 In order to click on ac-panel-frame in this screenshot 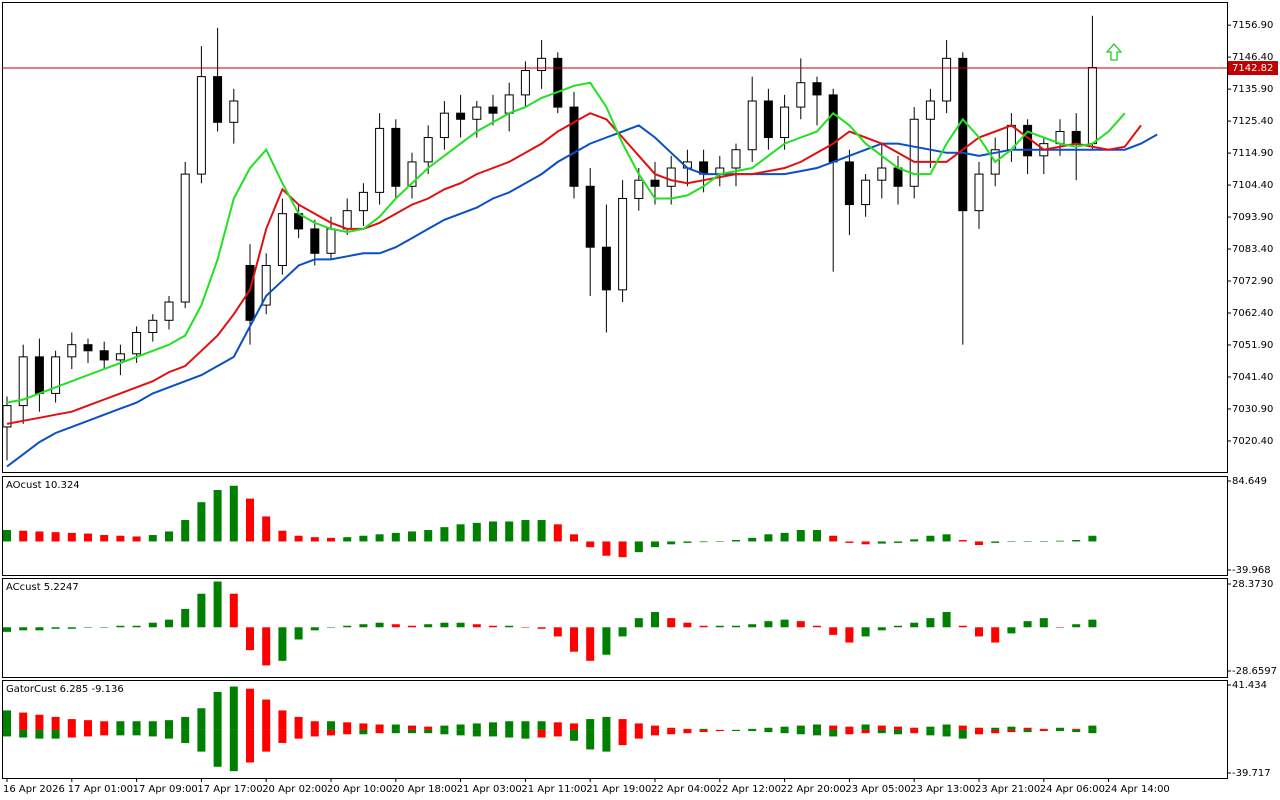, I will do `click(615, 628)`.